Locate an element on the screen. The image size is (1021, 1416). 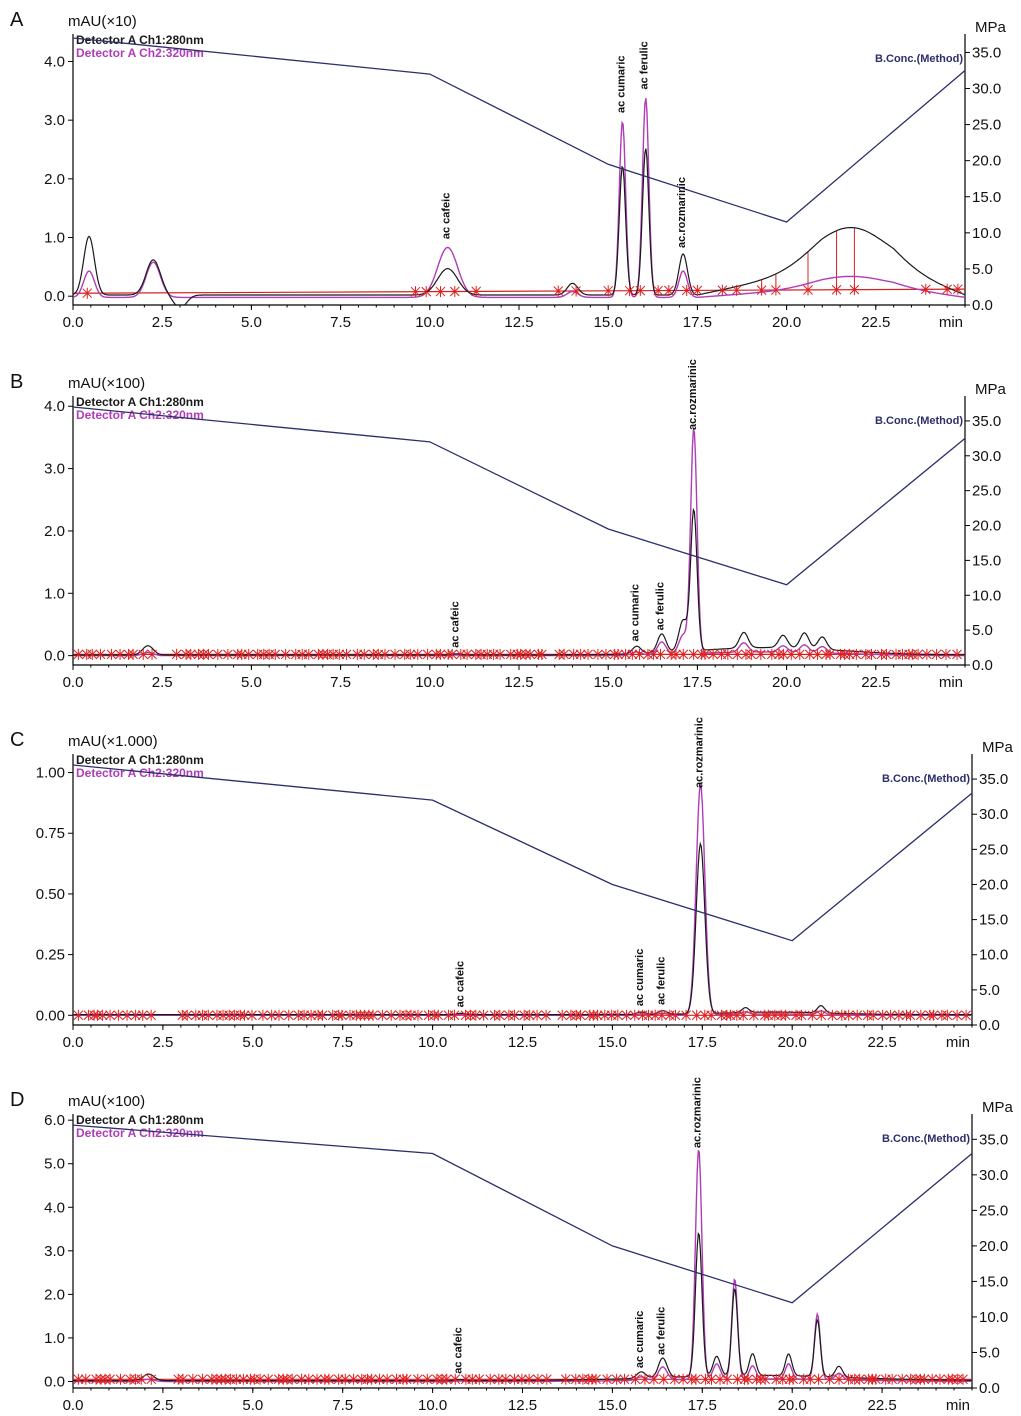
peak-label: ac cumaric is located at coordinates (640, 1339).